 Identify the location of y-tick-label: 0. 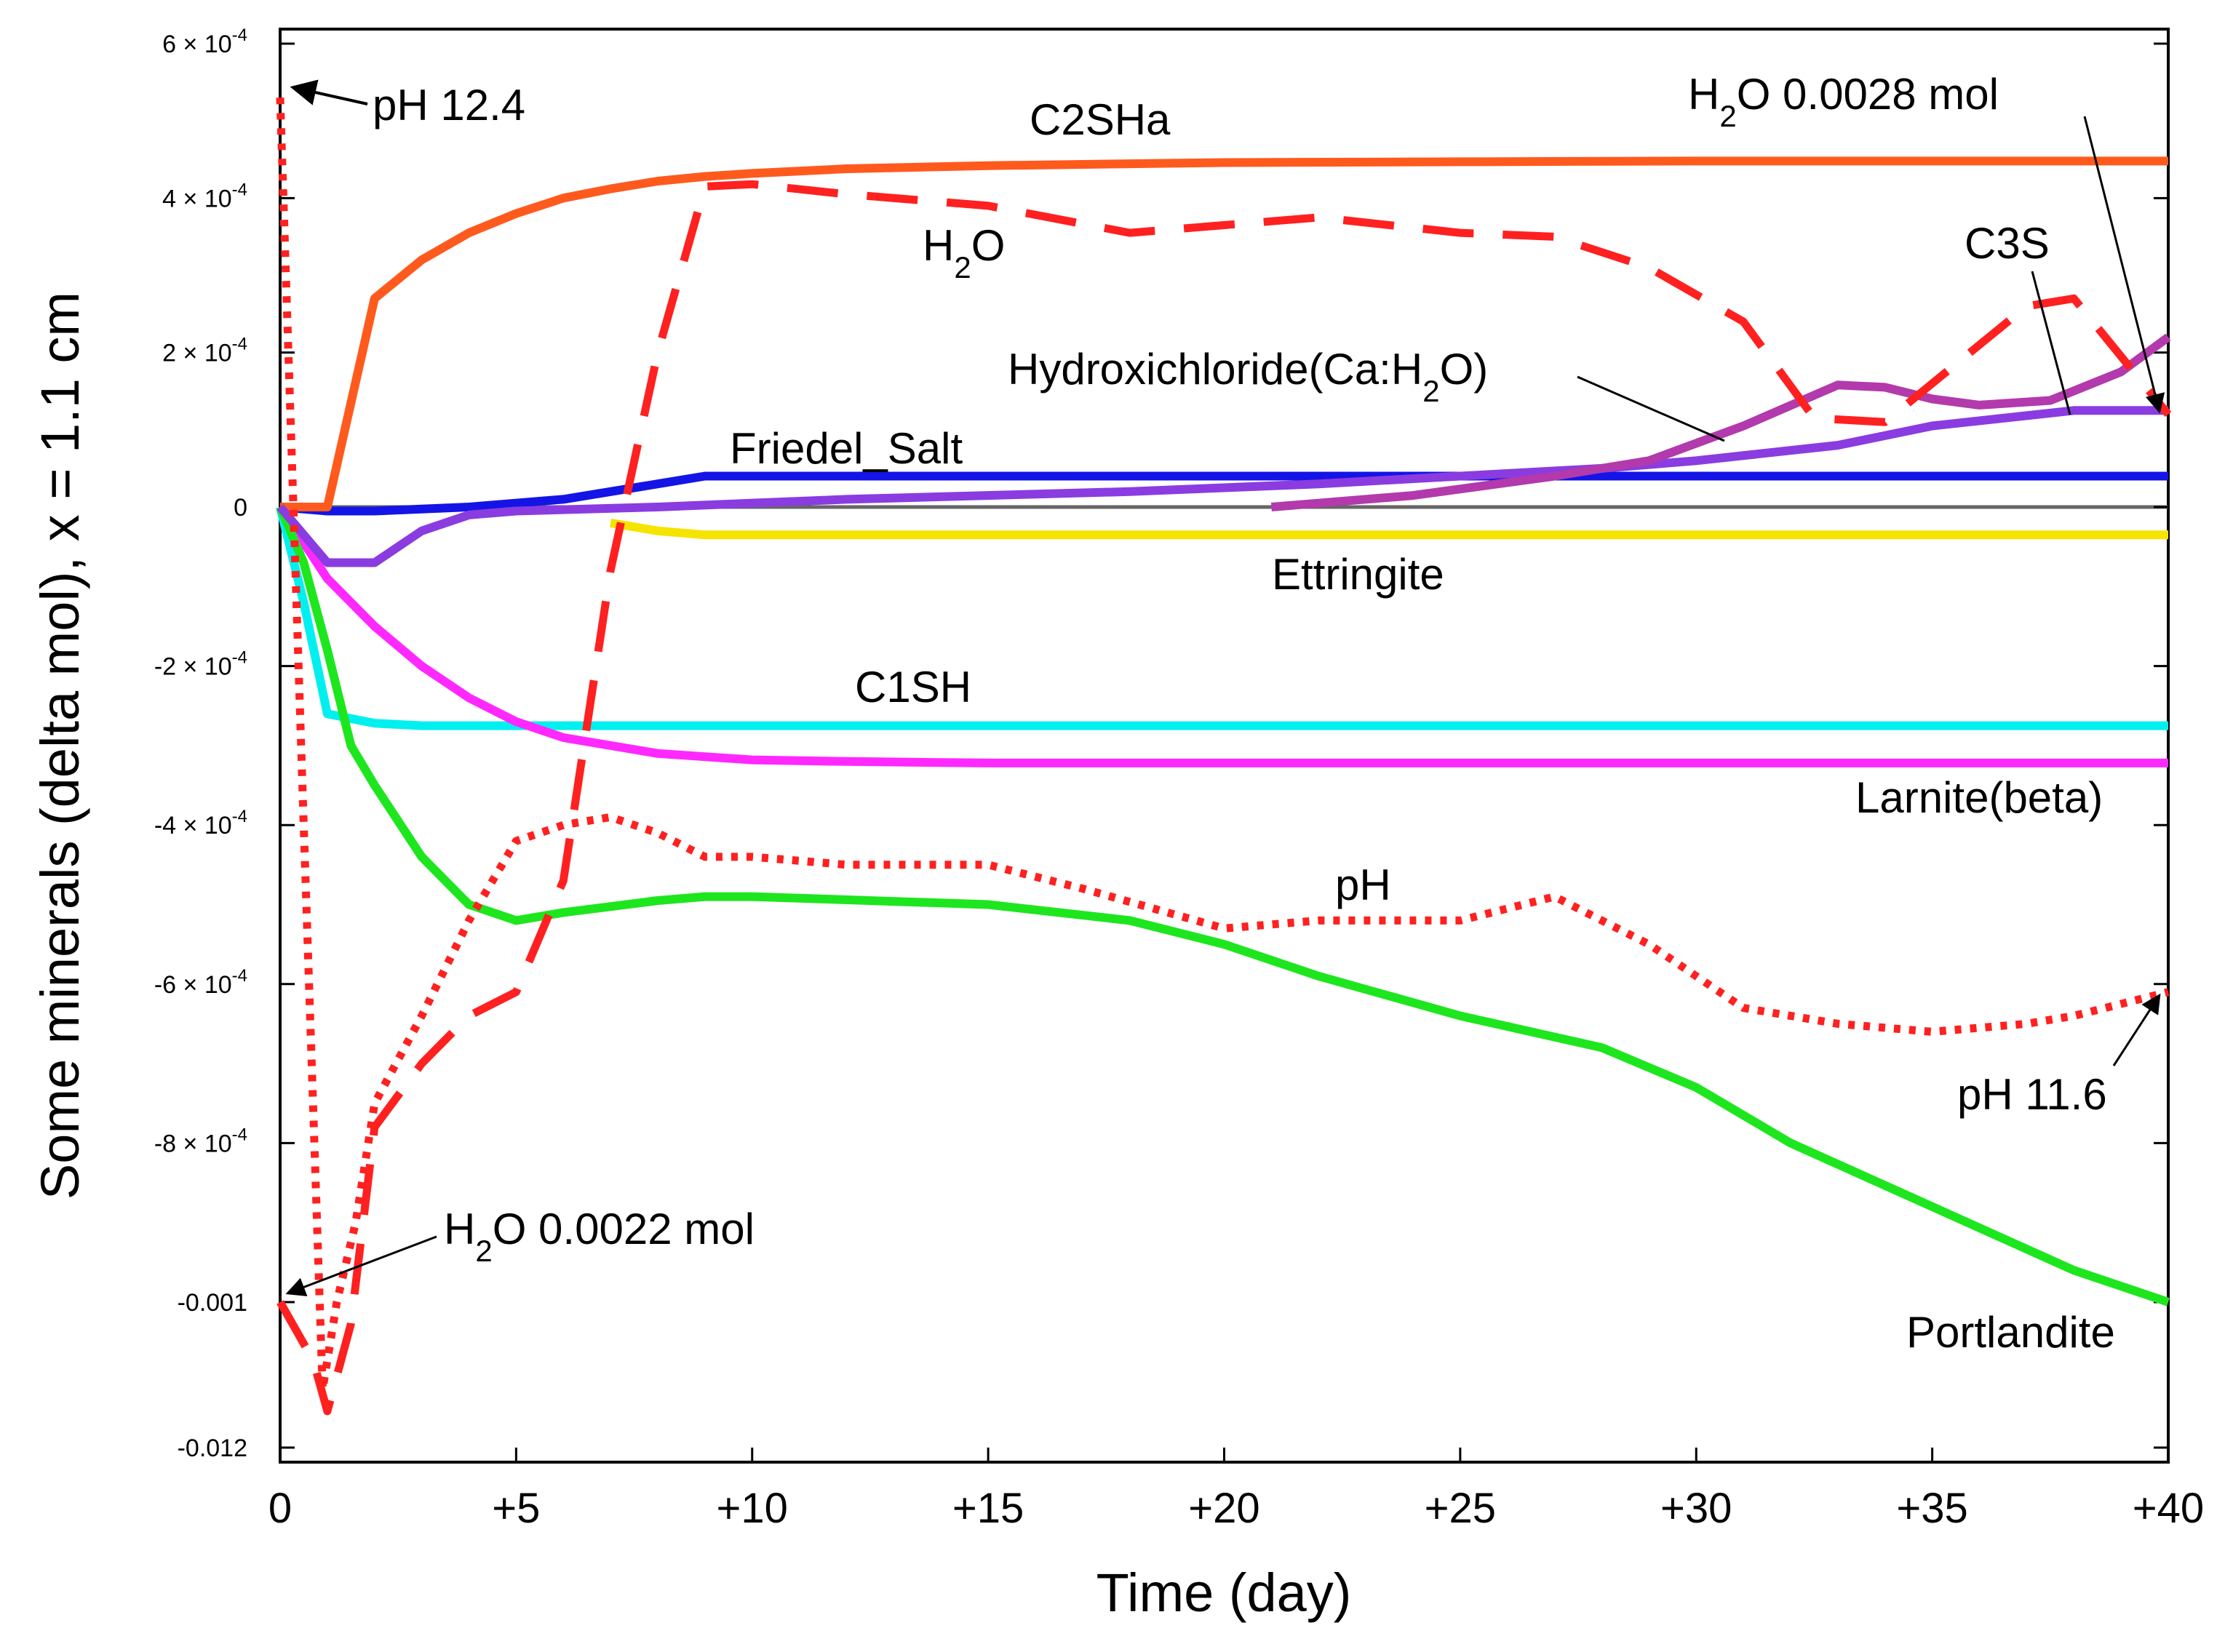
(240, 508).